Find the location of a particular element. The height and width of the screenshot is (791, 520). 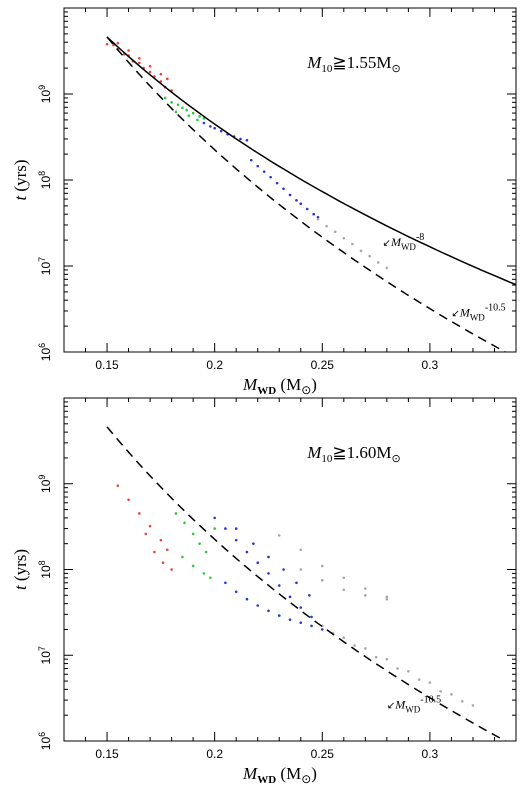

y-tick-label: 10⁷ is located at coordinates (45, 655).